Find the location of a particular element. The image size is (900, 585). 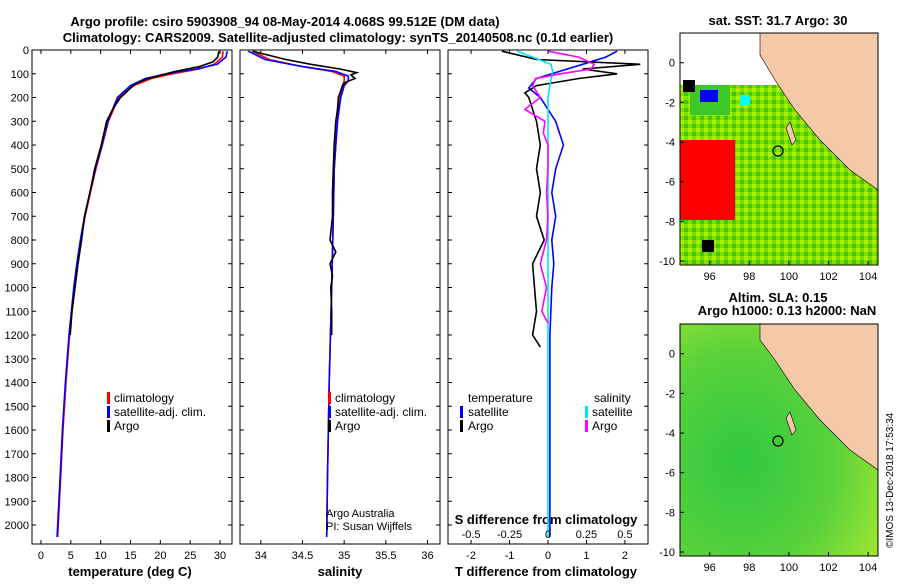

sst-map-axes: 96 98 100 102 104 0 -2 -4 -6 -8 -10 is located at coordinates (768, 170).